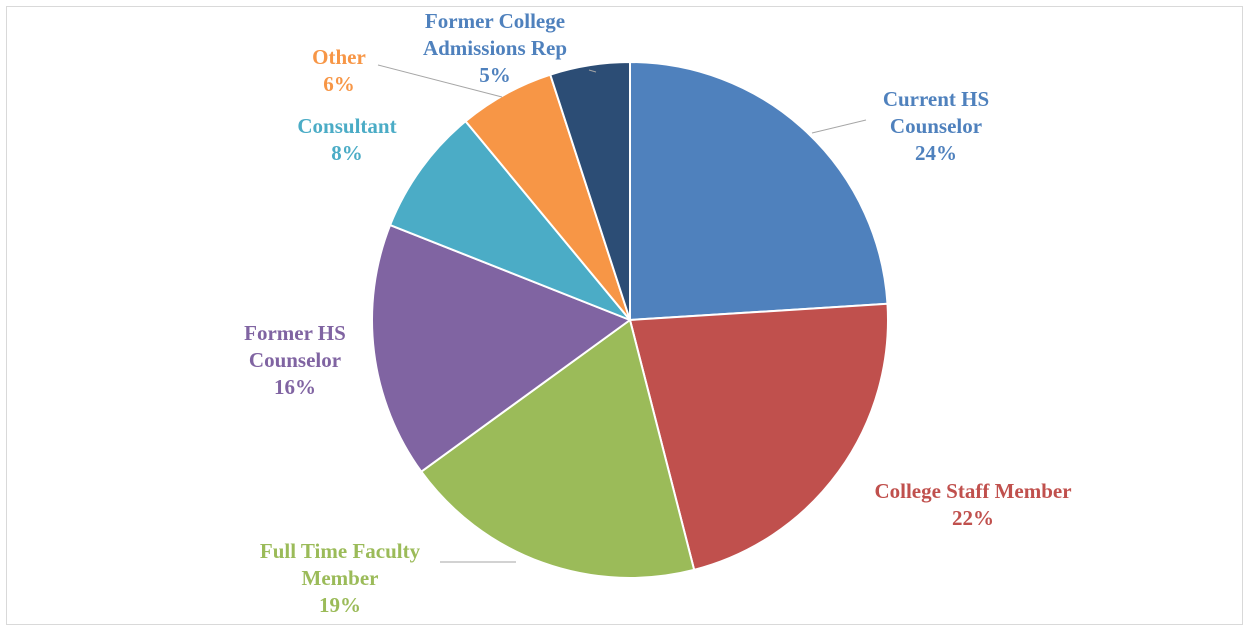 This screenshot has height=631, width=1251. What do you see at coordinates (339, 84) in the screenshot?
I see `slice-value-label: 6%` at bounding box center [339, 84].